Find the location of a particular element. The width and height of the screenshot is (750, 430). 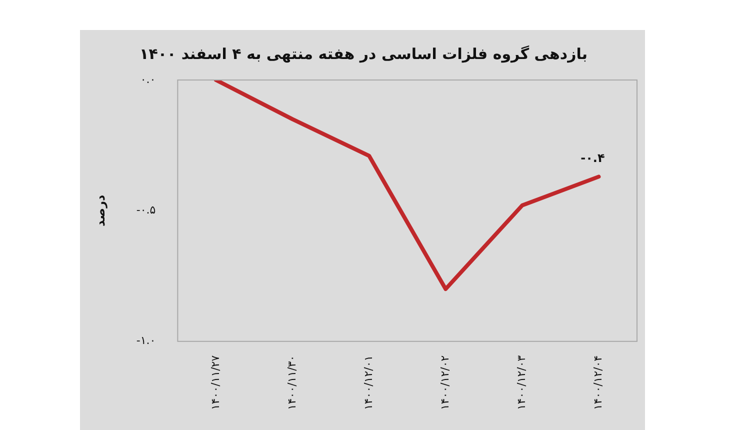

x-tick-label: ۱۴۰۰/۱۲/۰۳ is located at coordinates (521, 382).